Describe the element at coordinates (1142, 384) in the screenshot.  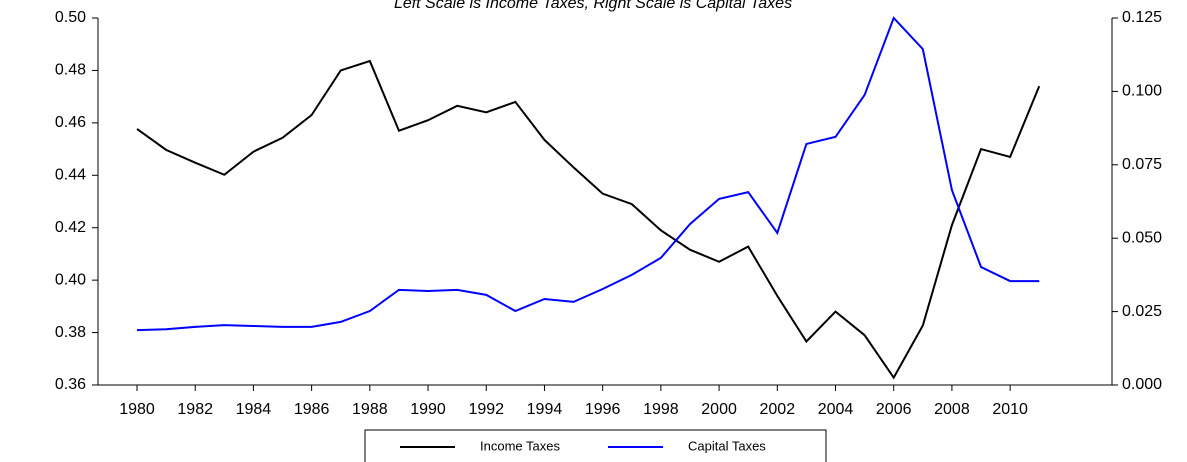
I see `y2-tick-label: 0.000` at that location.